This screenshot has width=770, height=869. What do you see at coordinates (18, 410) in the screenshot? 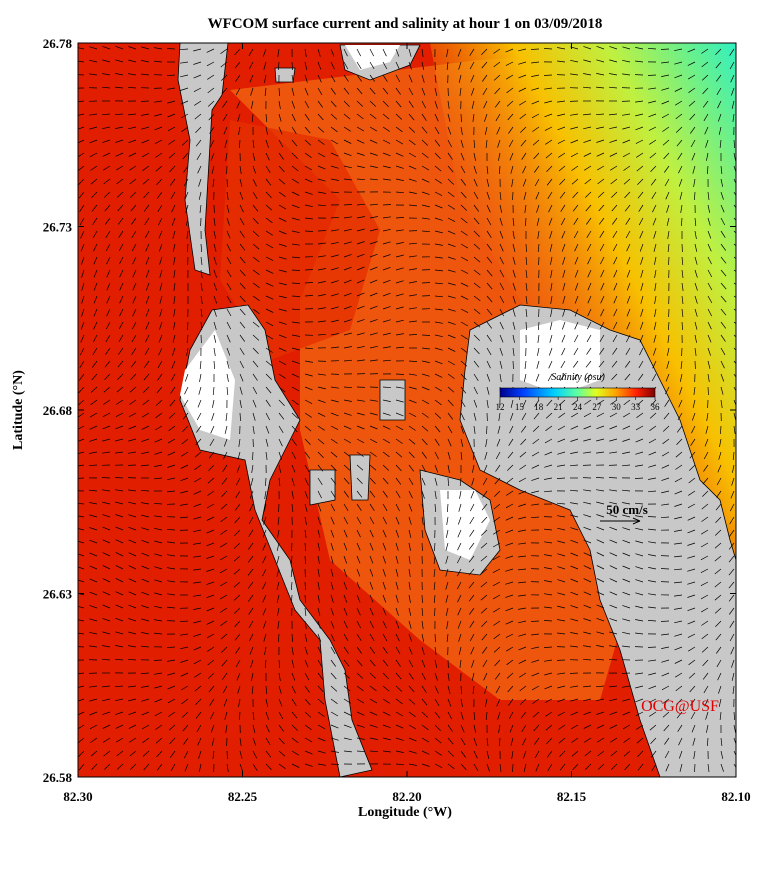
I see `y-axis-label: Latitude (°N)` at bounding box center [18, 410].